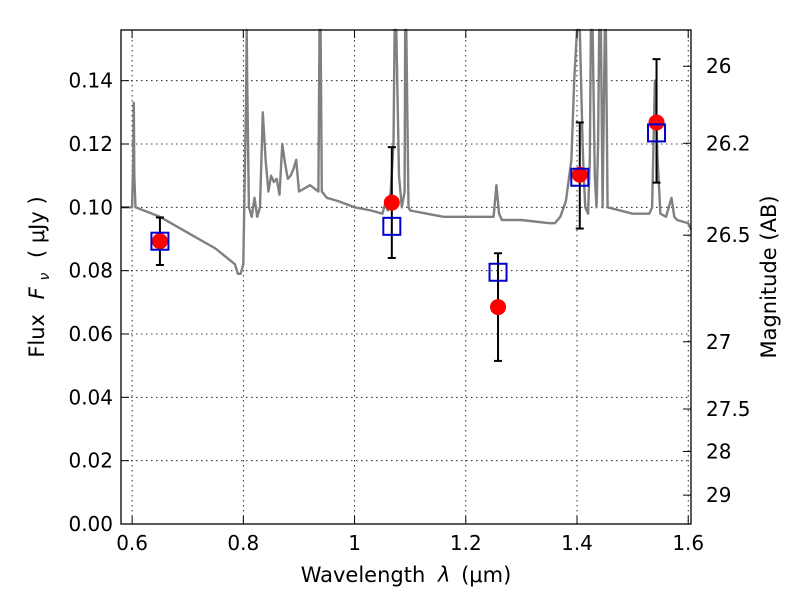 The height and width of the screenshot is (600, 800). What do you see at coordinates (728, 409) in the screenshot?
I see `y-right-tick-label: 27.5` at bounding box center [728, 409].